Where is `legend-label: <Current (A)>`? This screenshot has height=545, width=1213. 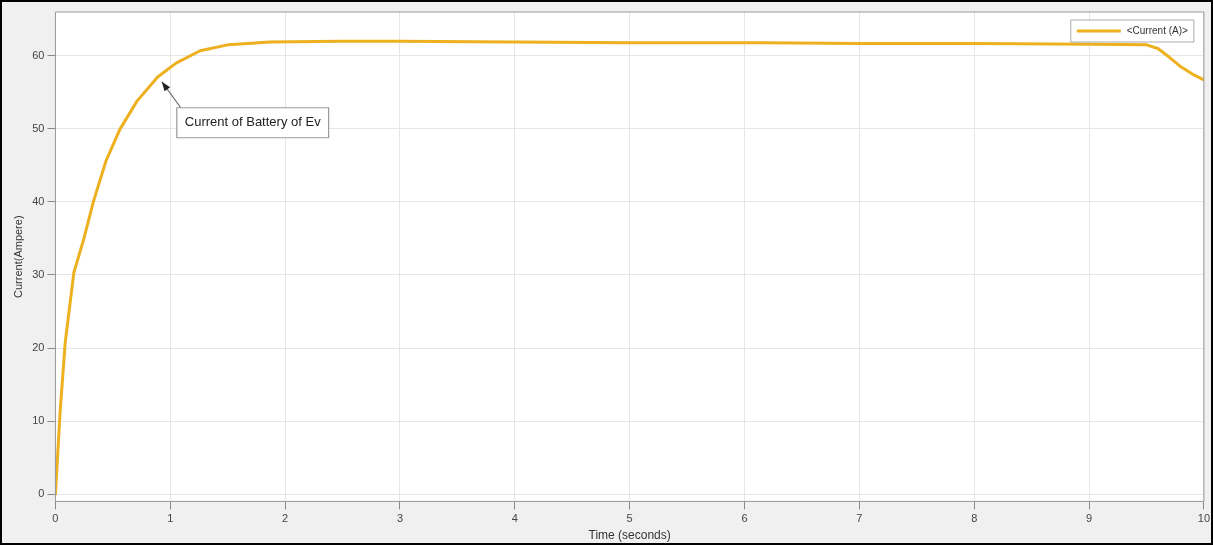 legend-label: <Current (A)> is located at coordinates (1157, 30).